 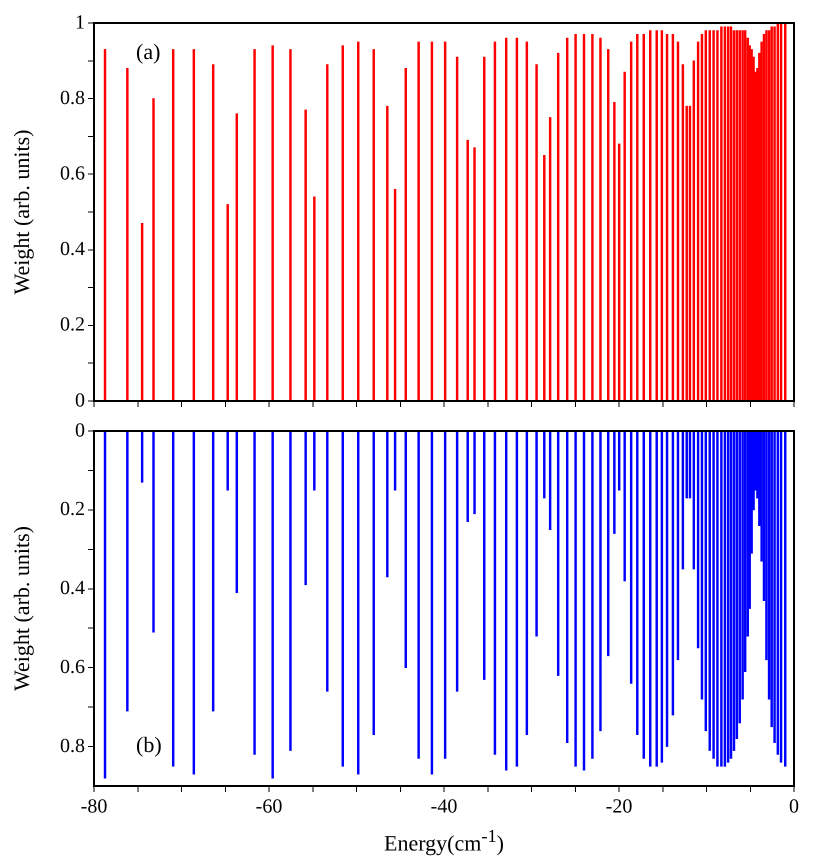 What do you see at coordinates (149, 744) in the screenshot?
I see `annotation: (b)` at bounding box center [149, 744].